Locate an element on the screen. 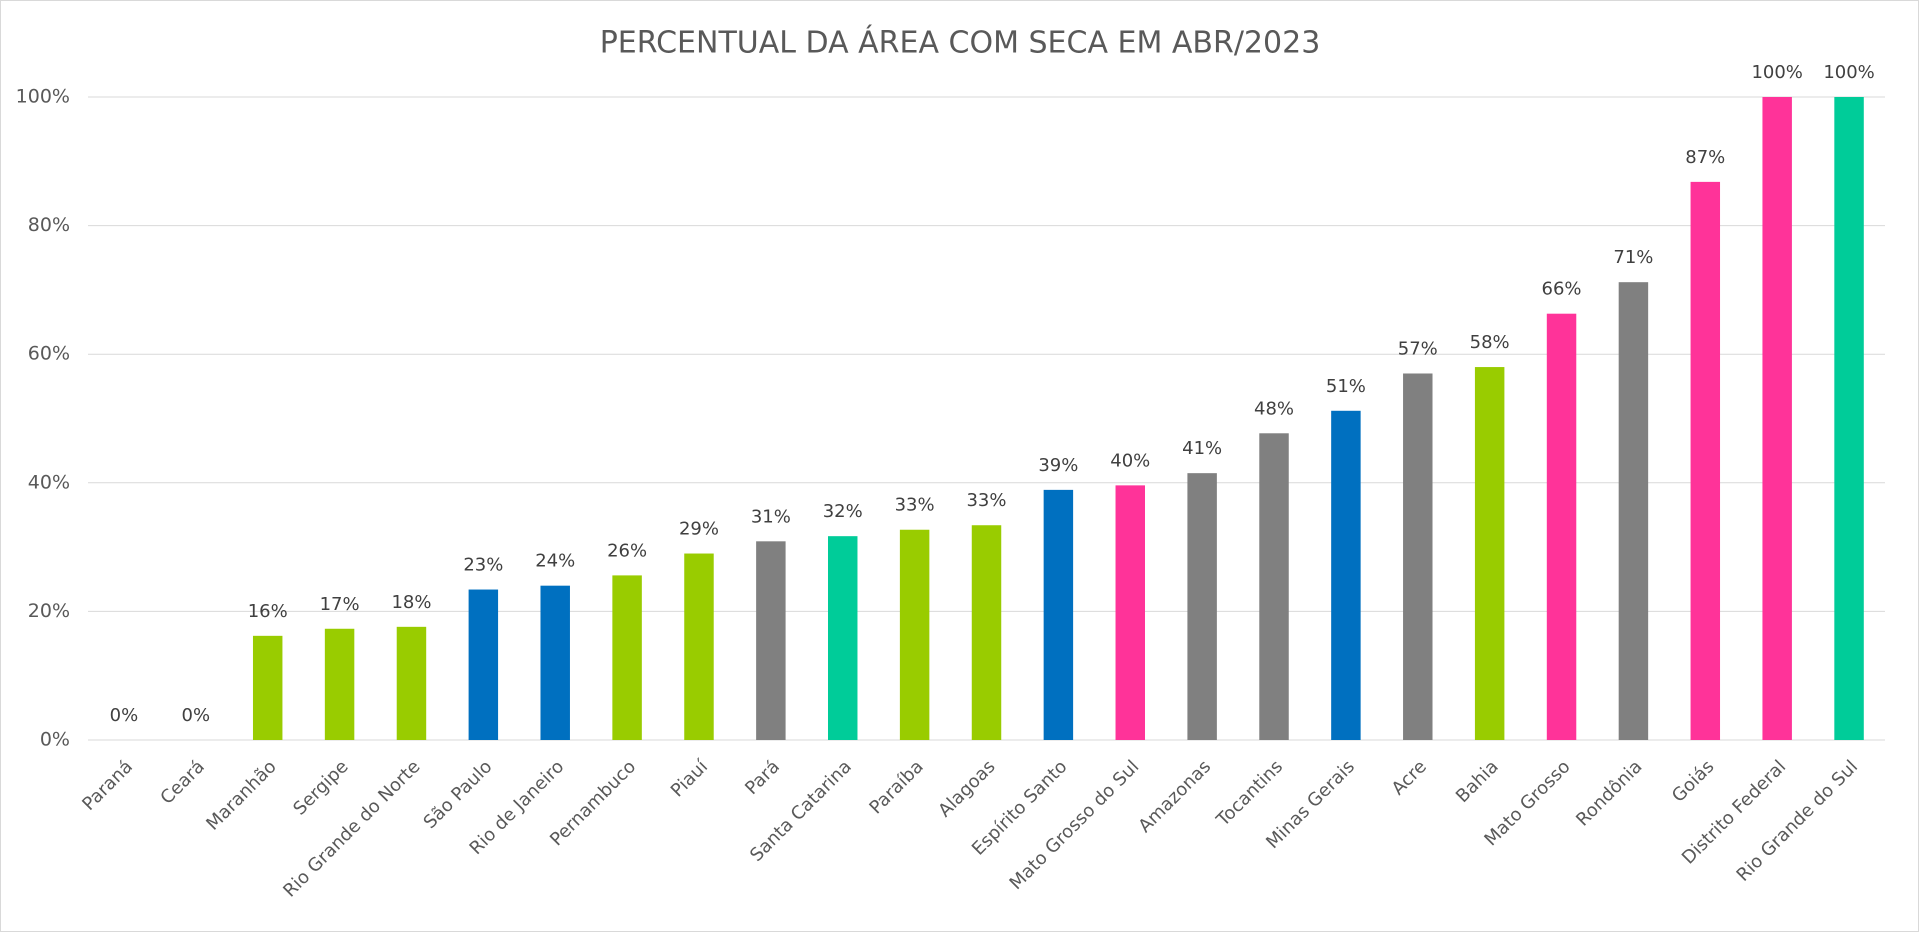 This screenshot has width=1919, height=932. data-label: 87% is located at coordinates (1705, 157).